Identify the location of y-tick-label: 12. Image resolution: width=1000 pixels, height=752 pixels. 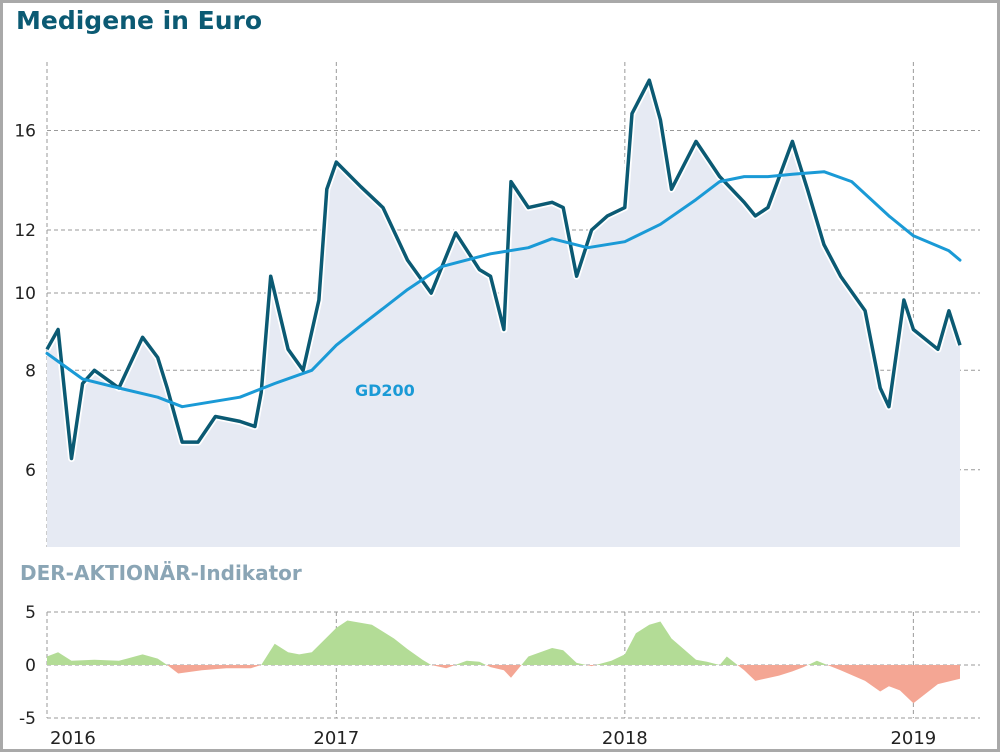
(25, 231).